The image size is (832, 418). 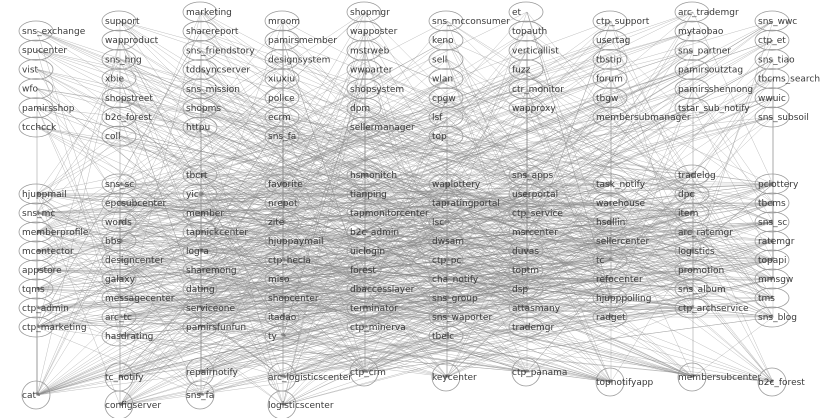 I want to click on graph-node: memberprofile, so click(x=53, y=232).